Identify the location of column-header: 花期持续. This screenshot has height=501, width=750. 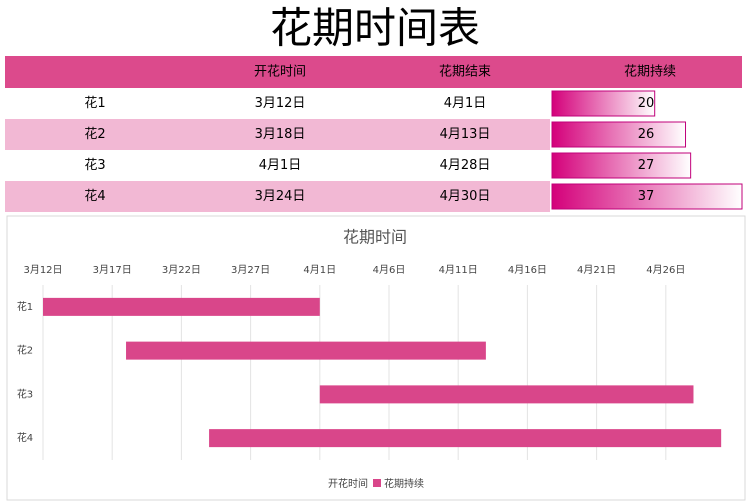
(650, 72).